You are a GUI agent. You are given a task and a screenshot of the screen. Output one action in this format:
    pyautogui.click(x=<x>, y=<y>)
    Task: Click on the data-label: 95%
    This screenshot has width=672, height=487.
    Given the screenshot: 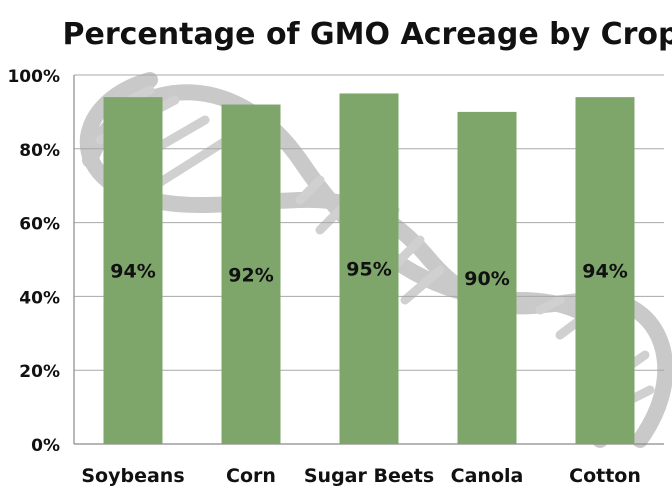 What is the action you would take?
    pyautogui.click(x=368, y=270)
    